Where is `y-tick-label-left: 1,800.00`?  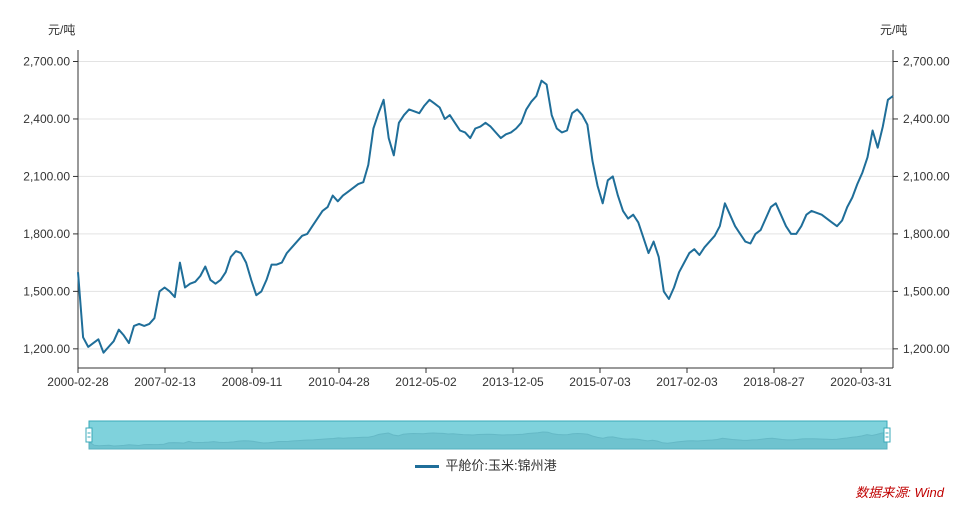 y-tick-label-left: 1,800.00 is located at coordinates (46, 234).